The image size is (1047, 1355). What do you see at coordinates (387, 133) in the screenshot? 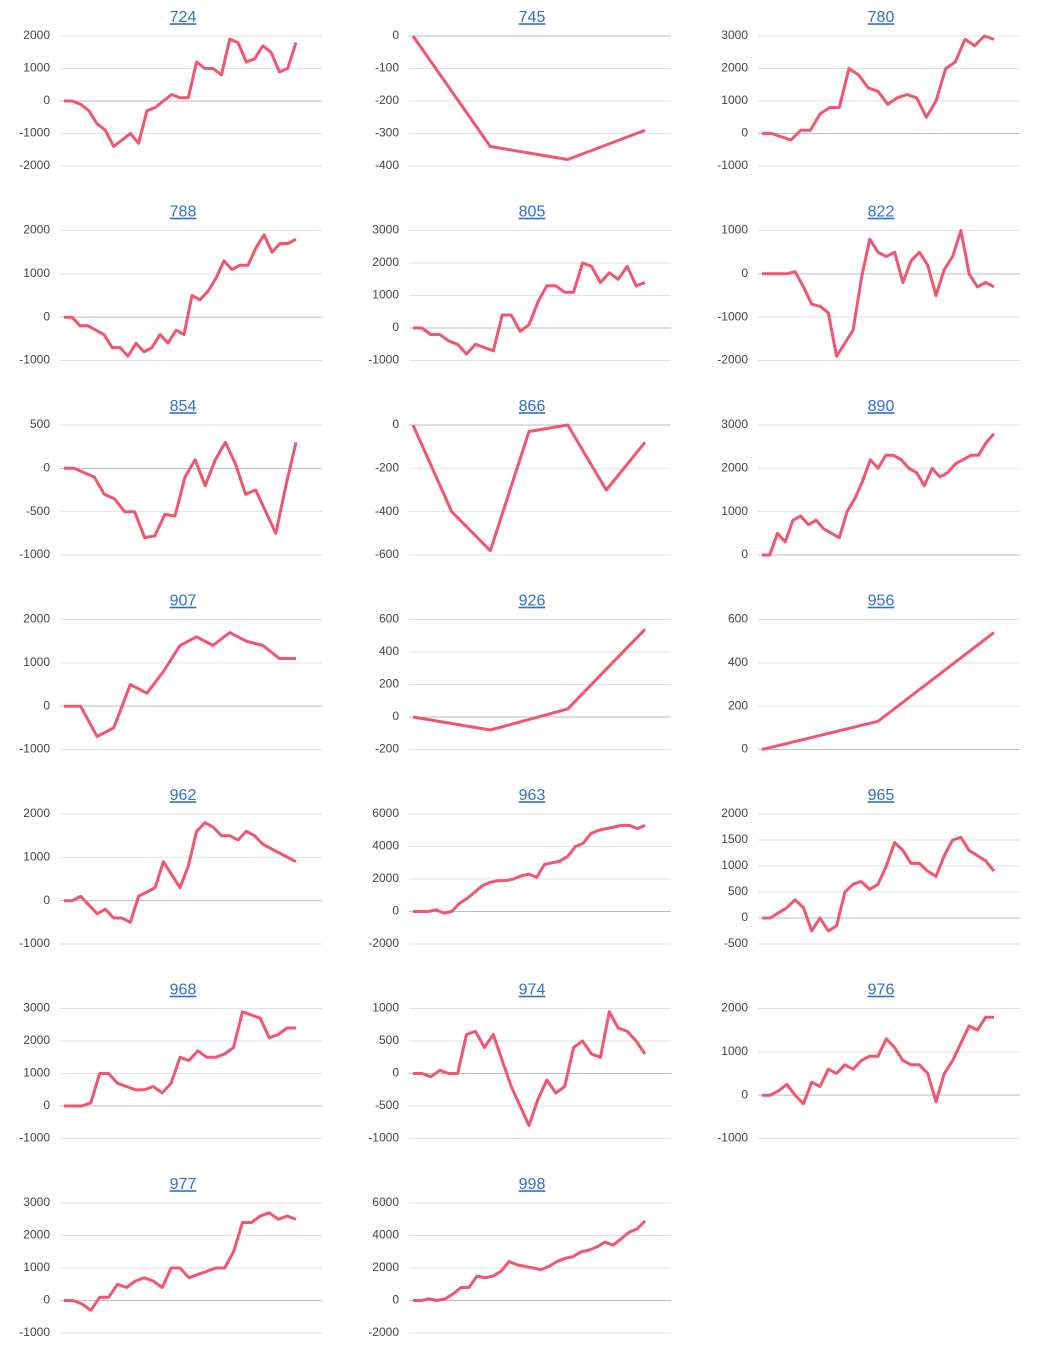
I see `y-tick-label: -300` at bounding box center [387, 133].